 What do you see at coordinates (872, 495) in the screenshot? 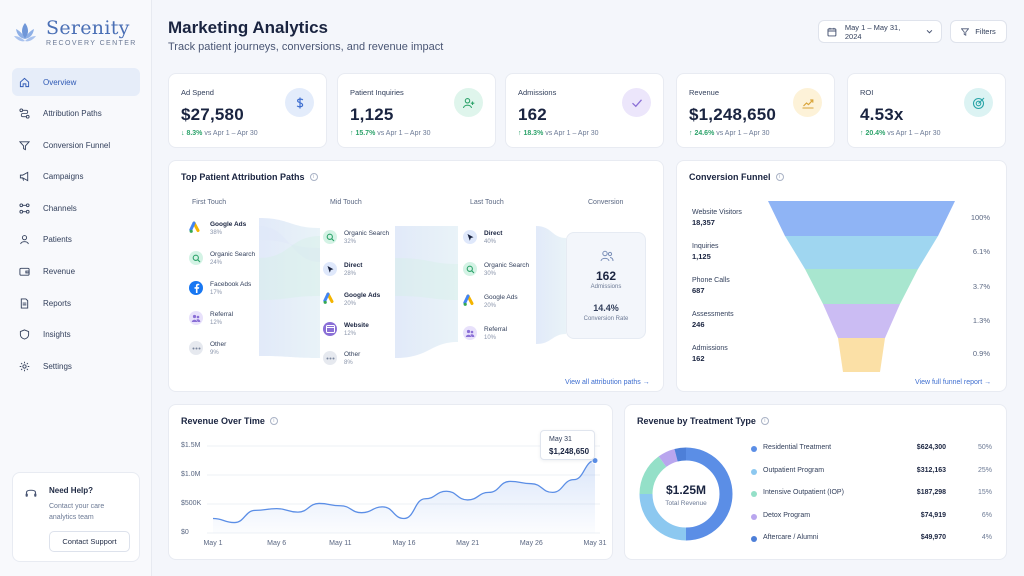
I see `treatment-row: Intensive Outpatient (IOP) $187,298 15%` at bounding box center [872, 495].